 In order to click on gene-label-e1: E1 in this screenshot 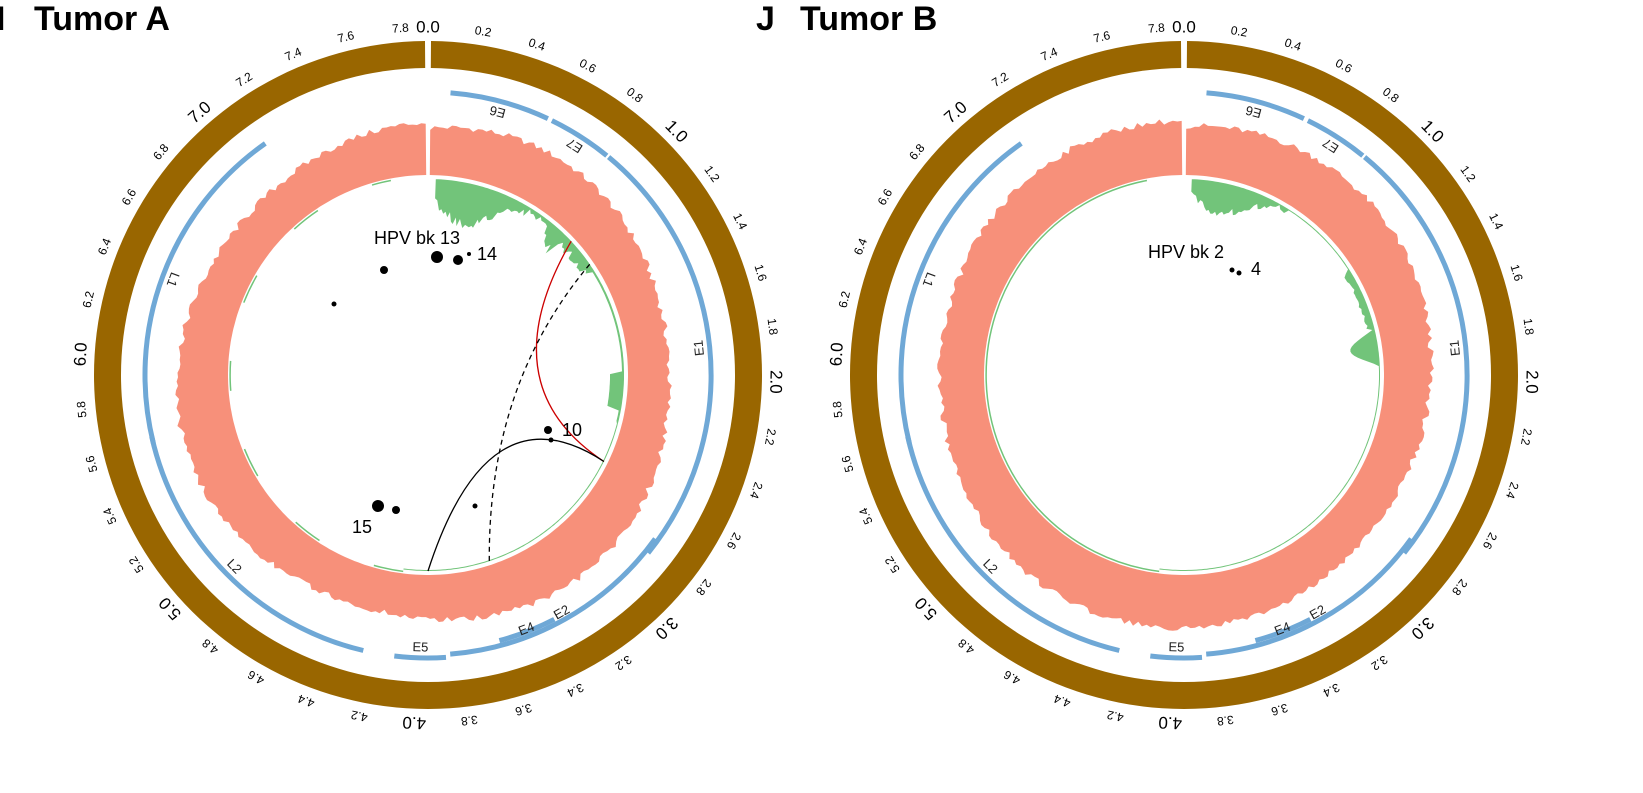, I will do `click(1454, 347)`.